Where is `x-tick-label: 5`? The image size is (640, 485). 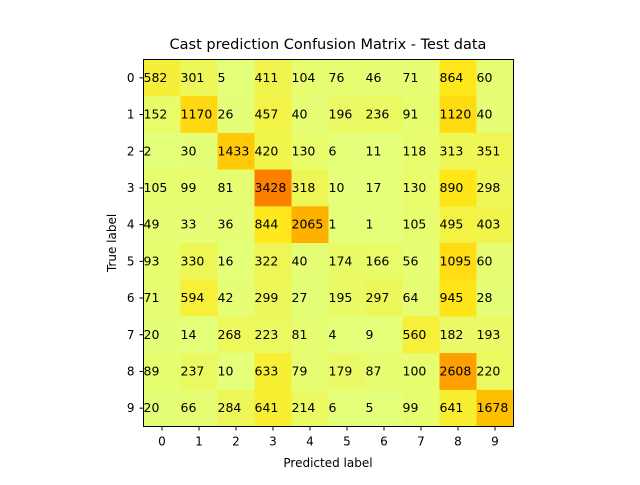
x-tick-label: 5 is located at coordinates (347, 442).